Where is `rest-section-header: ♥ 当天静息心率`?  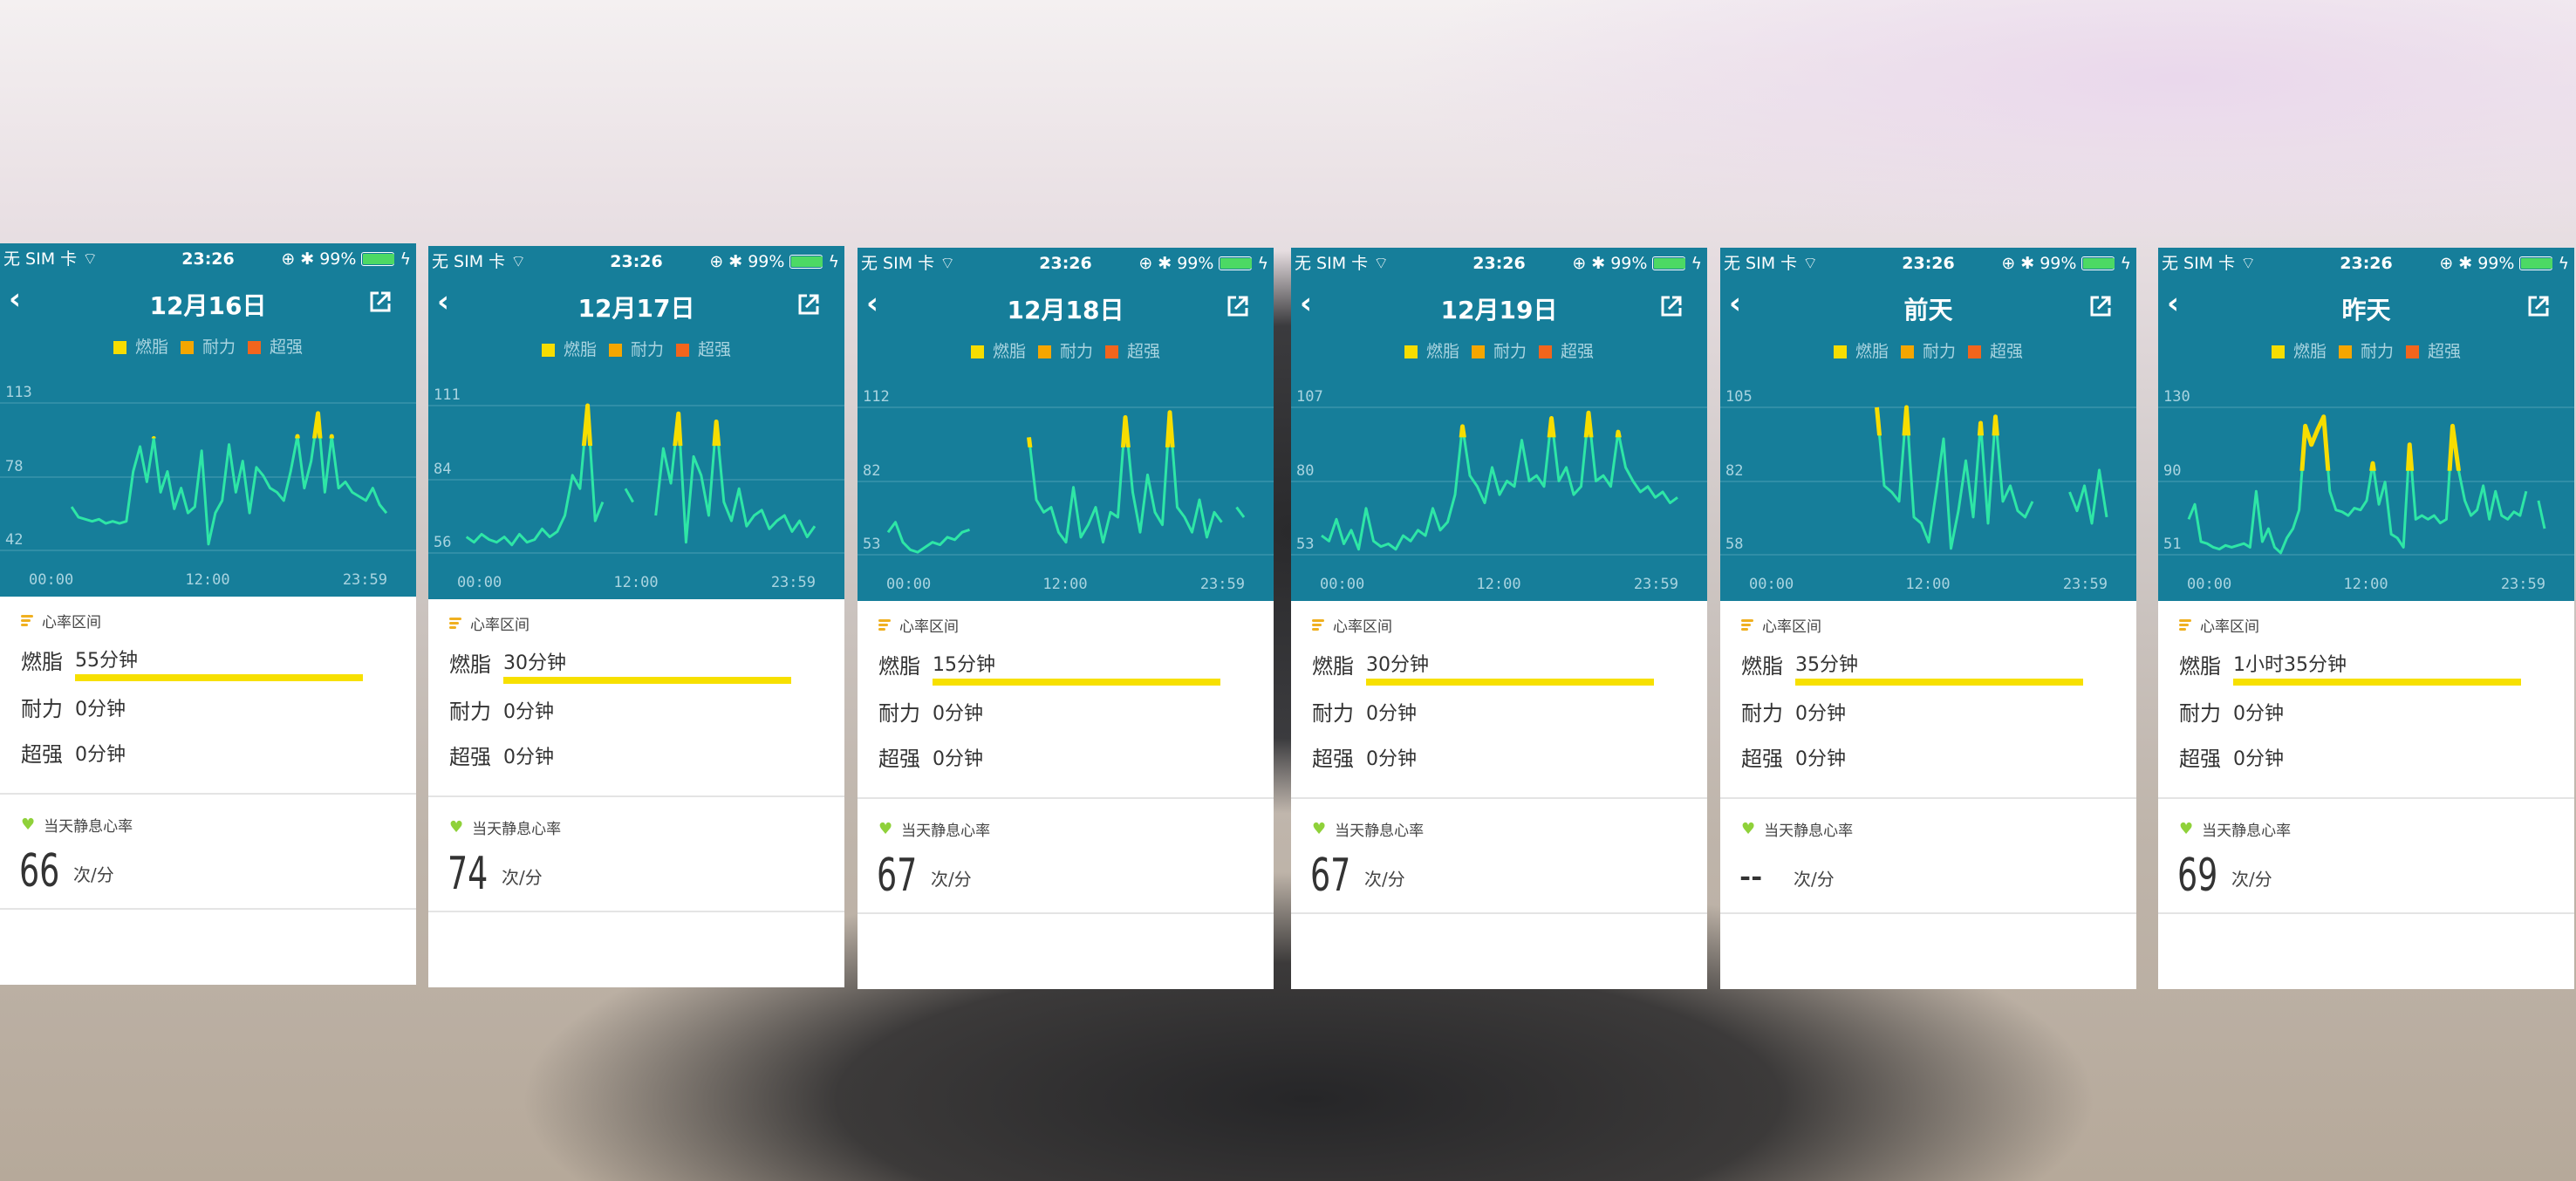
rest-section-header: ♥ 当天静息心率 is located at coordinates (1797, 829).